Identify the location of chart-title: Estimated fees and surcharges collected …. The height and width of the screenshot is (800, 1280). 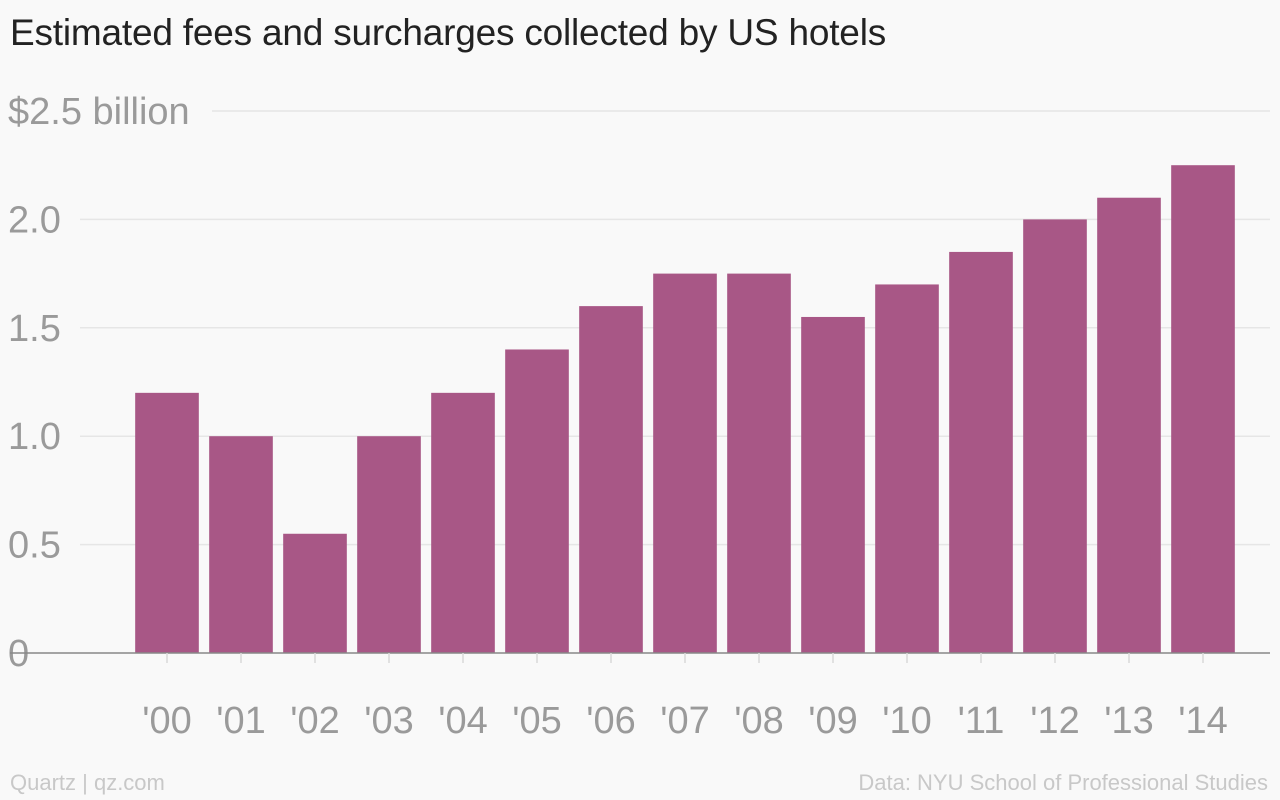
(448, 32).